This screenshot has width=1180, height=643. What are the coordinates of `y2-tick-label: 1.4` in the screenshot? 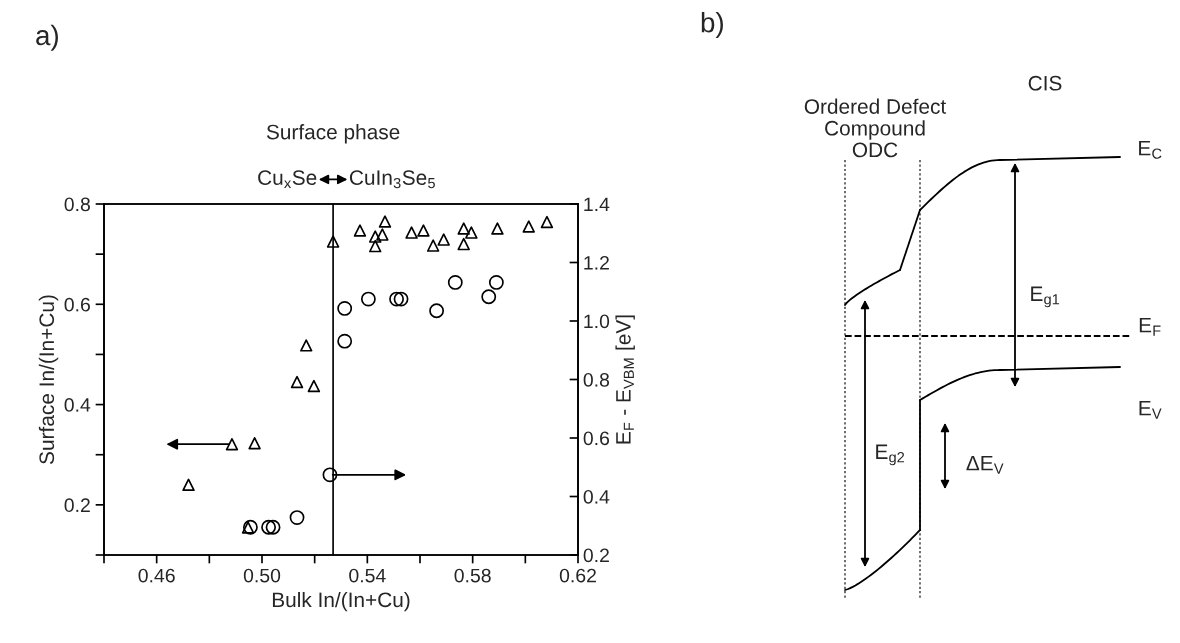 It's located at (597, 204).